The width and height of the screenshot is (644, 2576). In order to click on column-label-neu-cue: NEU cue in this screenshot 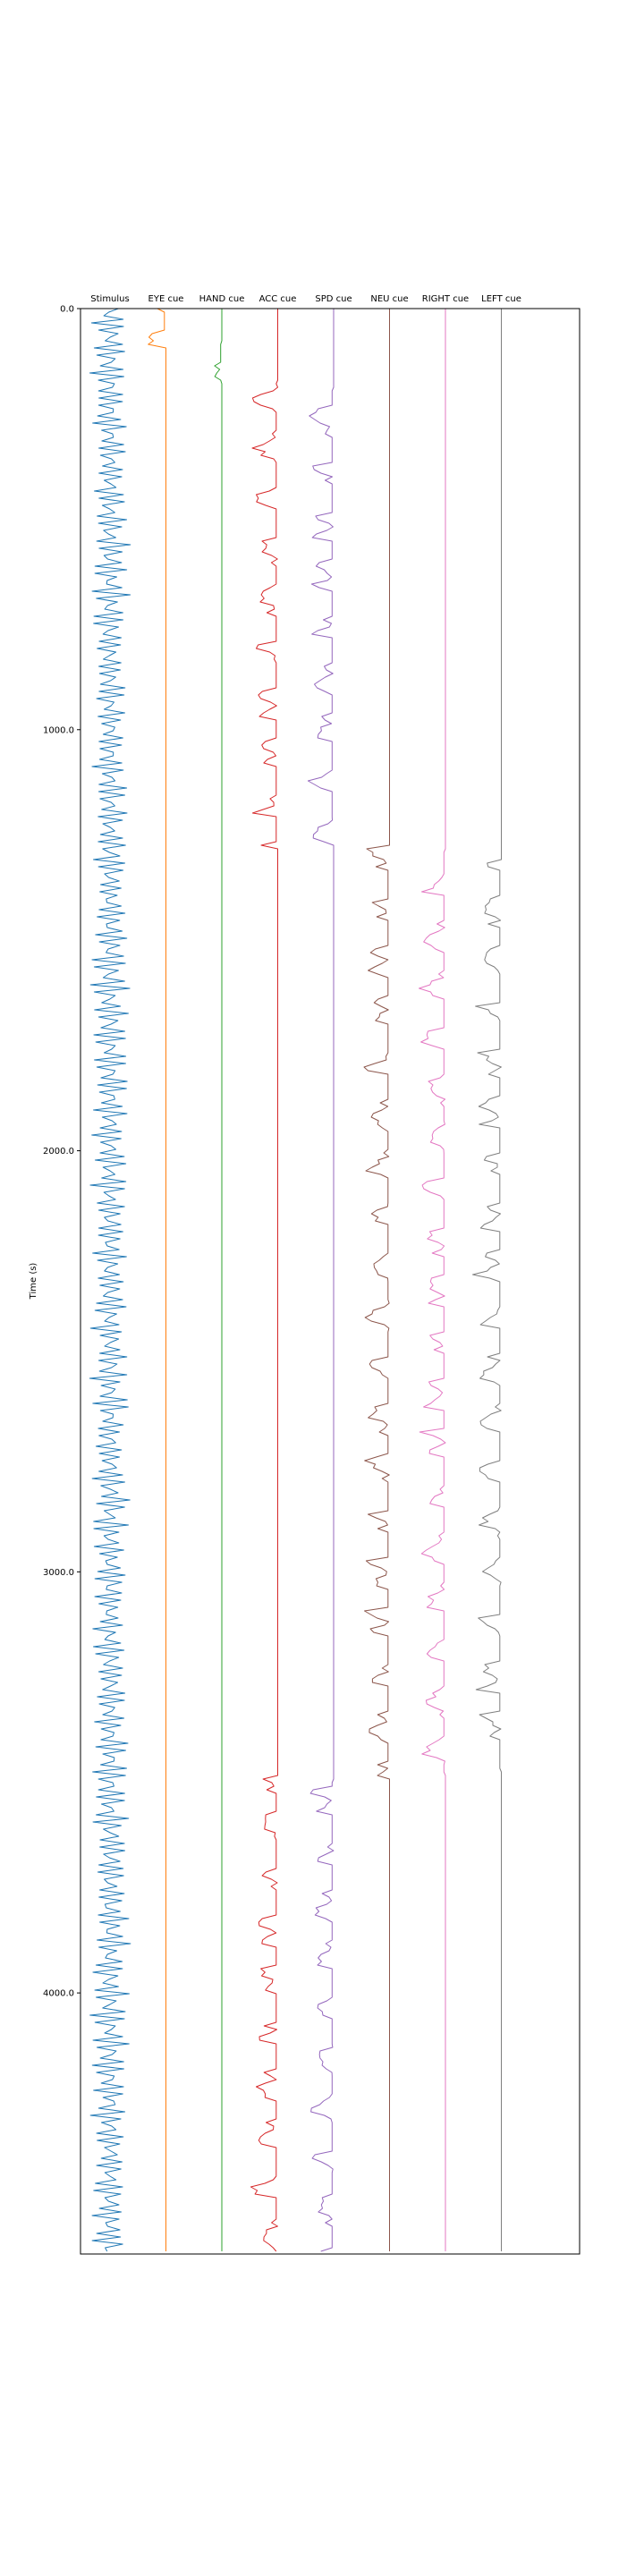, I will do `click(389, 299)`.